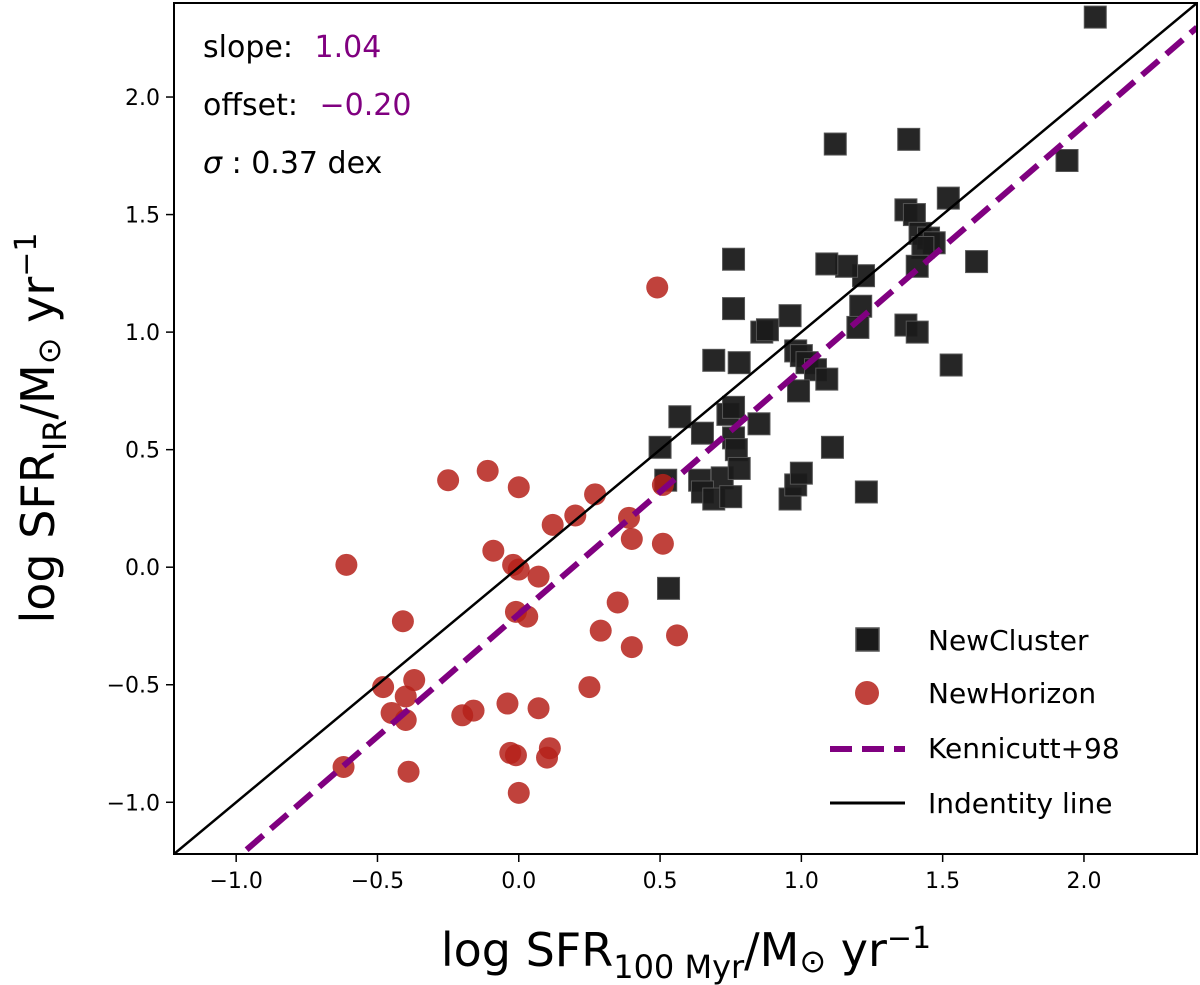 The height and width of the screenshot is (985, 1200). What do you see at coordinates (307, 163) in the screenshot?
I see `sigma-value: : 0.37 dex` at bounding box center [307, 163].